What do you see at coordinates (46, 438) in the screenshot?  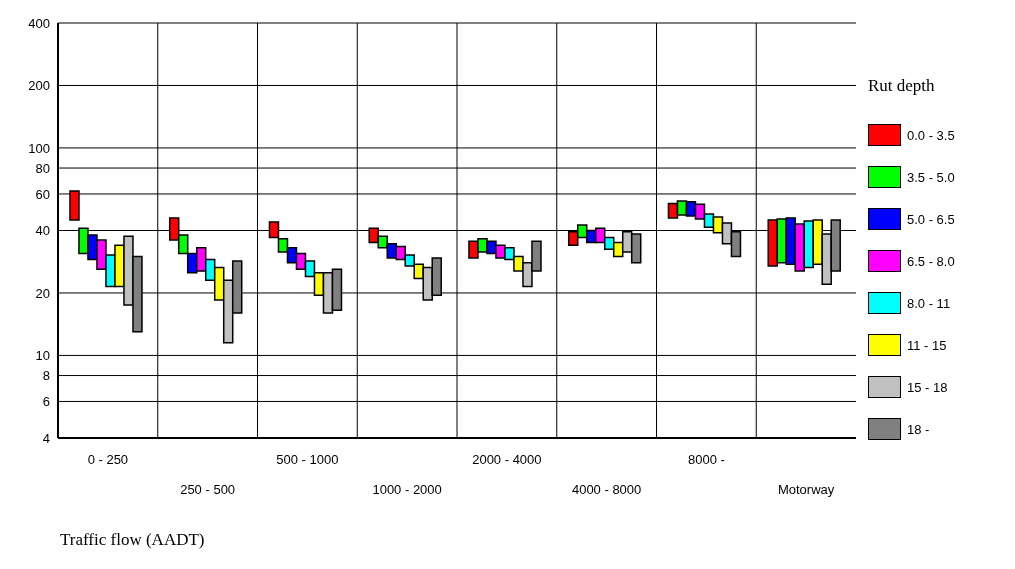 I see `y-tick-label: 4` at bounding box center [46, 438].